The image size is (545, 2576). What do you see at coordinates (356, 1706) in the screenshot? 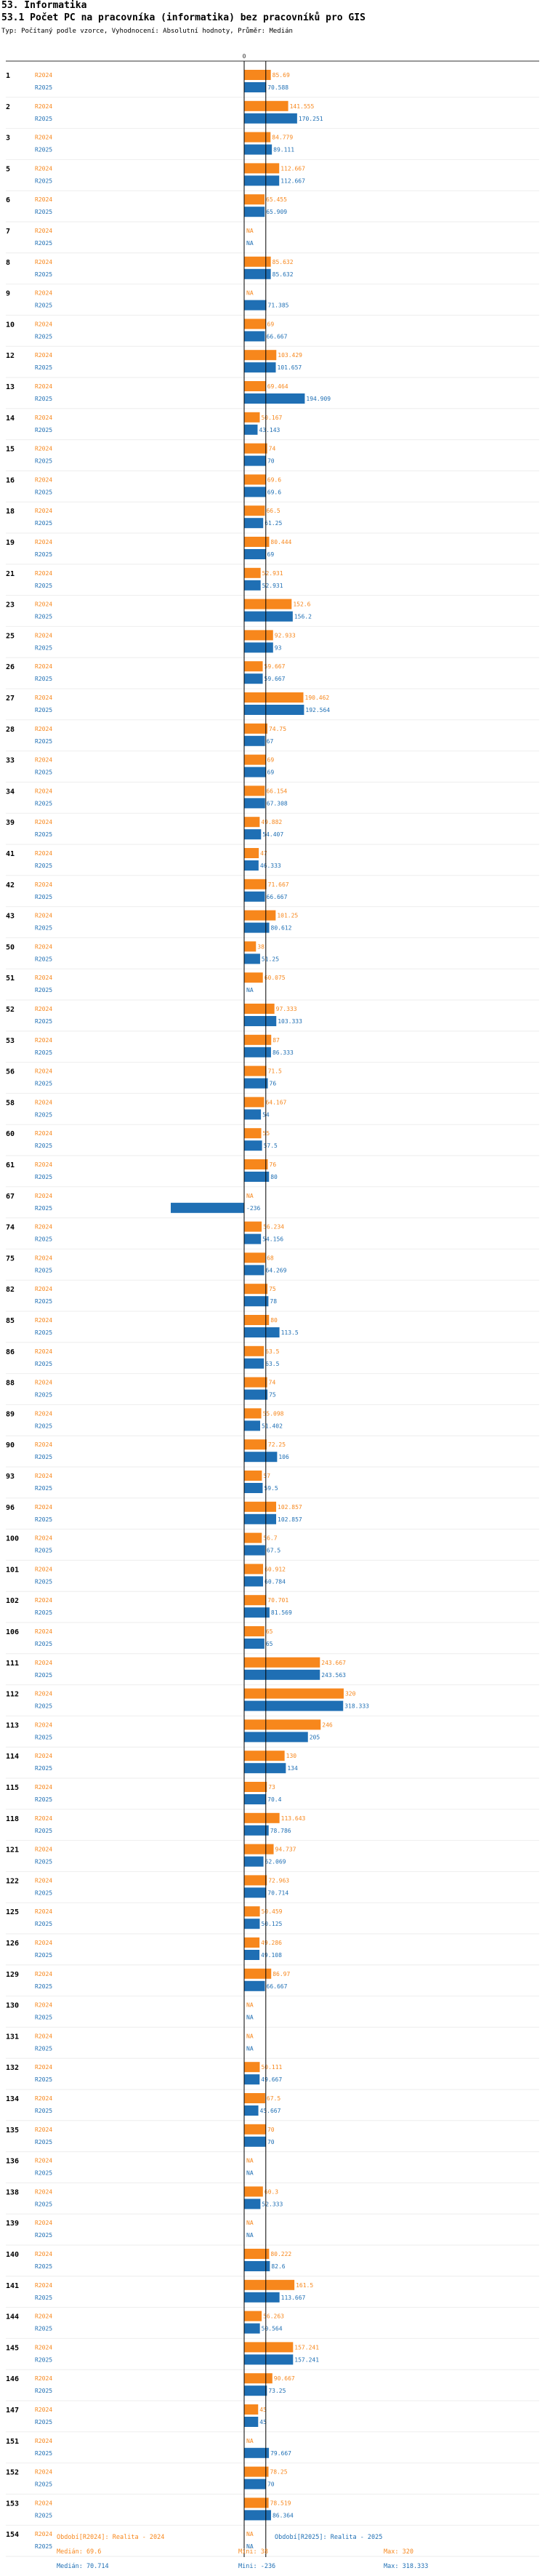
I see `value-label: 318.333` at bounding box center [356, 1706].